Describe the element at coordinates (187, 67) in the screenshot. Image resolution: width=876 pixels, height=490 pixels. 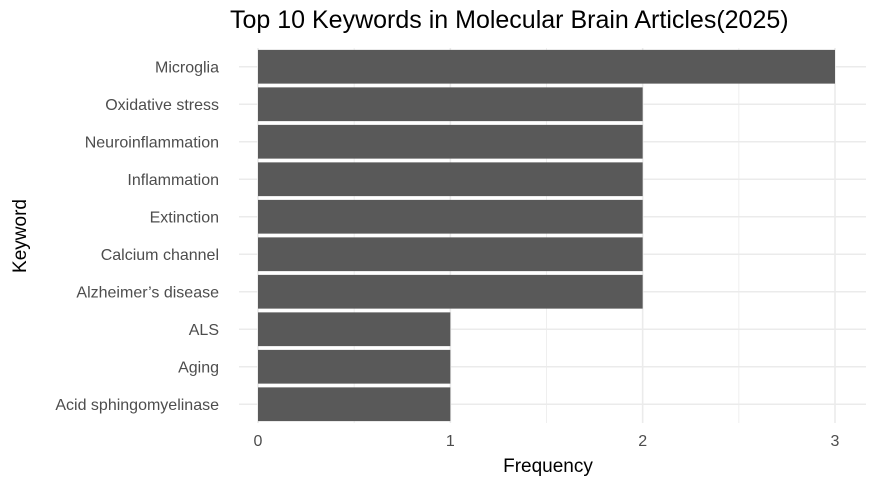
I see `y-tick-label: Microglia` at that location.